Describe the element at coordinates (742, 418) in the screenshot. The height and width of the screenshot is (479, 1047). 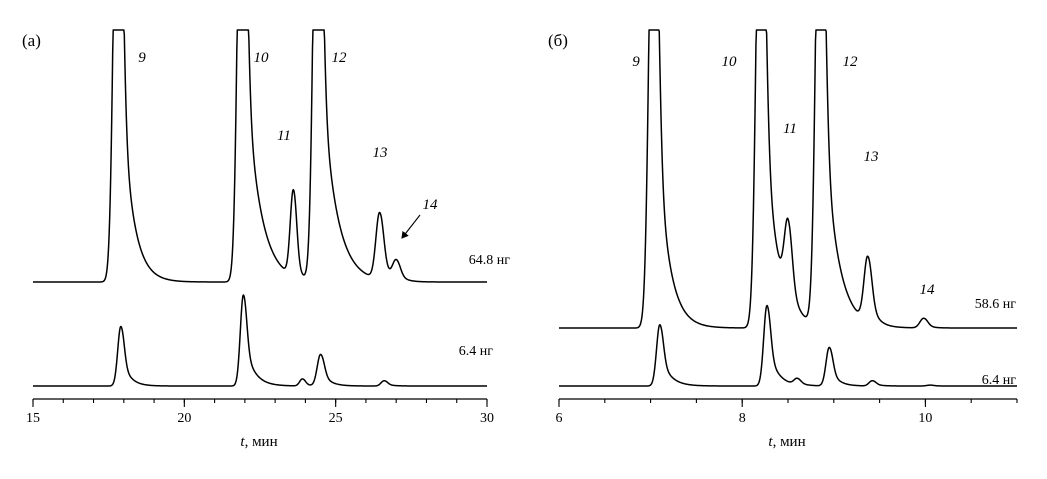
I see `x-tick-label: 8` at that location.